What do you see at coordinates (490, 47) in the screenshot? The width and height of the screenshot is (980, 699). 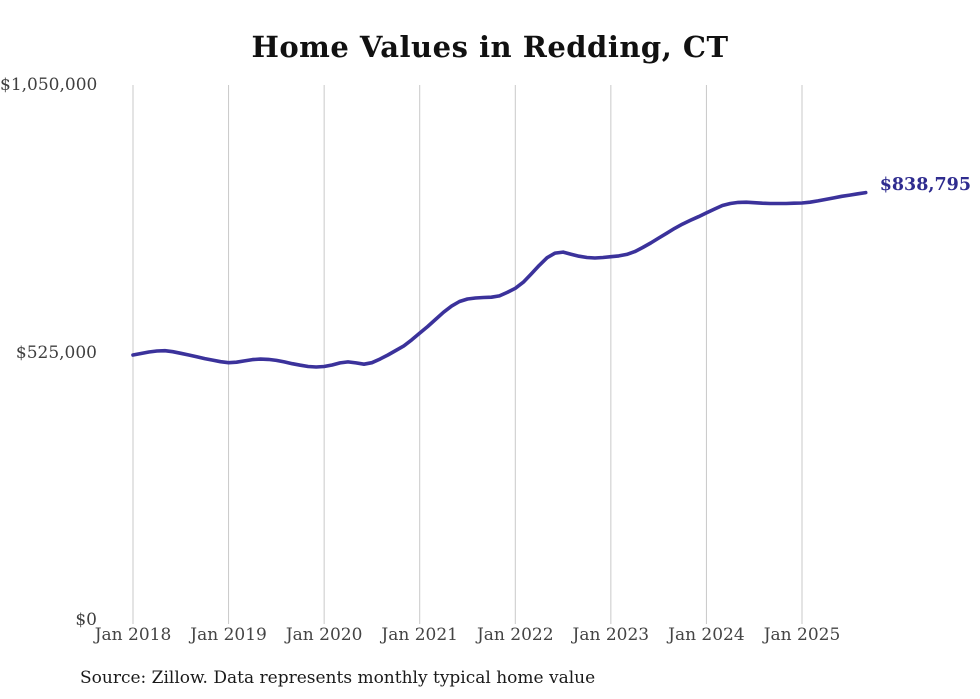 I see `chart-title: Home Values in Redding, CT` at bounding box center [490, 47].